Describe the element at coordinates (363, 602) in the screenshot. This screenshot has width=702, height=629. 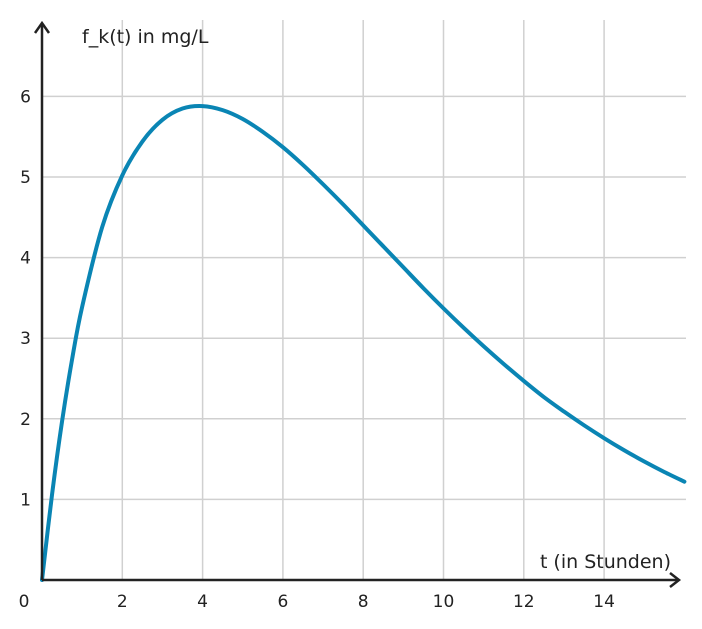
I see `x-tick-label: 8` at that location.